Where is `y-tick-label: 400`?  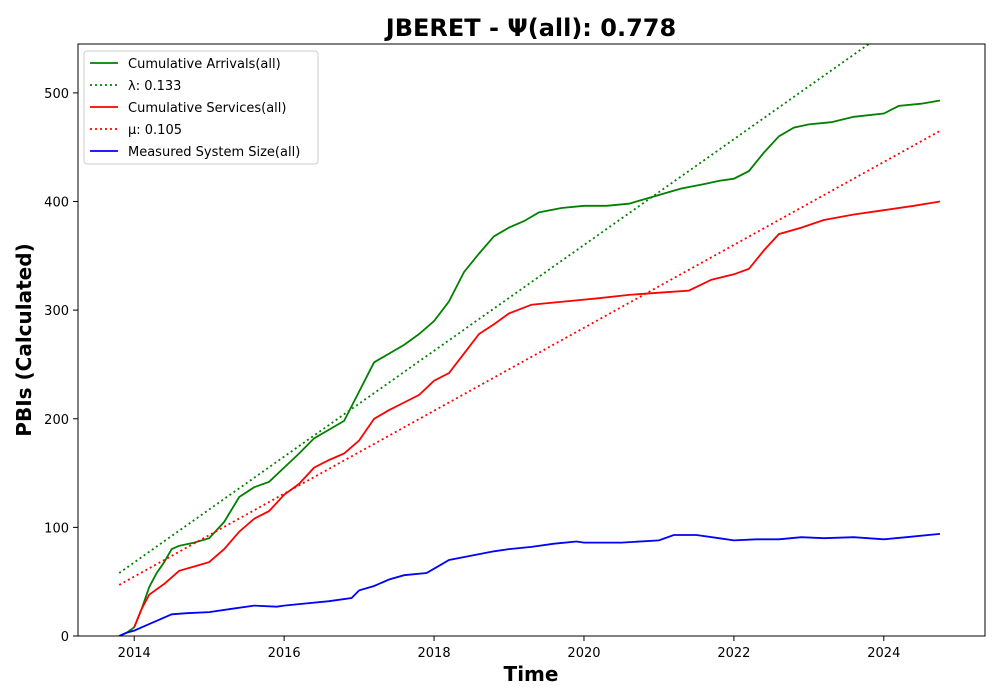
y-tick-label: 400 is located at coordinates (56, 203).